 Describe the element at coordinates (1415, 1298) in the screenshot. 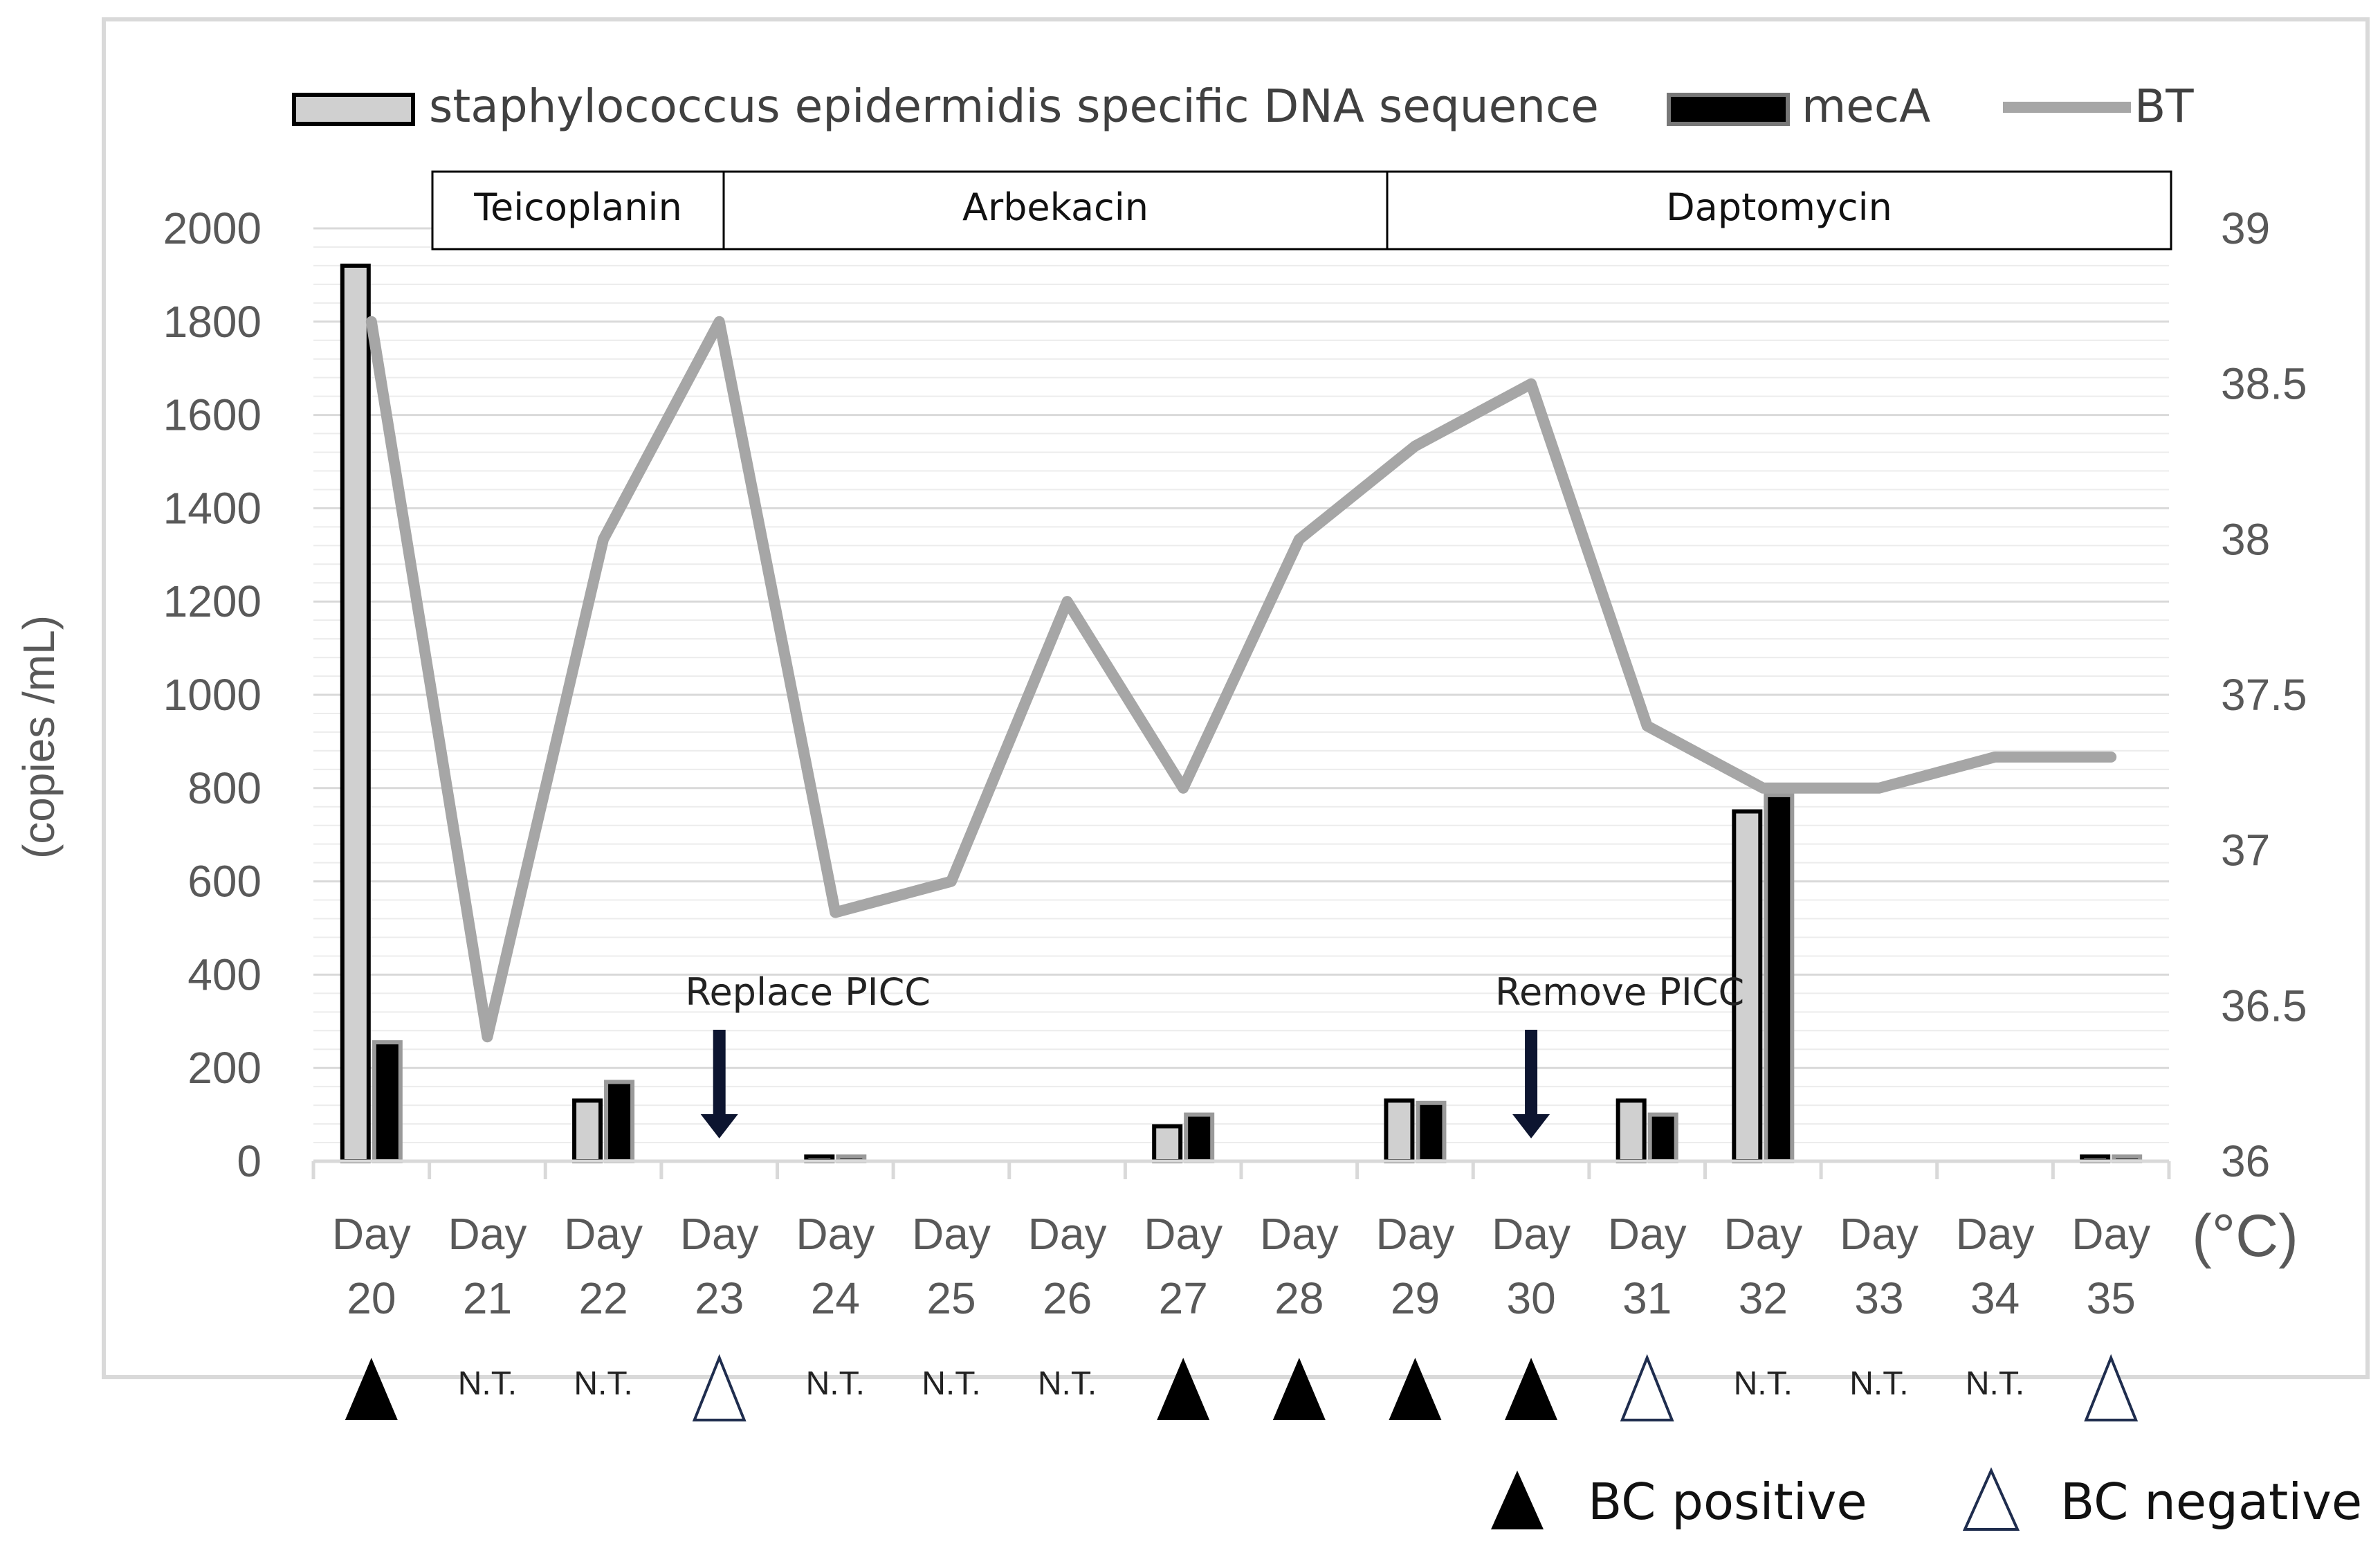

I see `x-tick-label: 29` at that location.